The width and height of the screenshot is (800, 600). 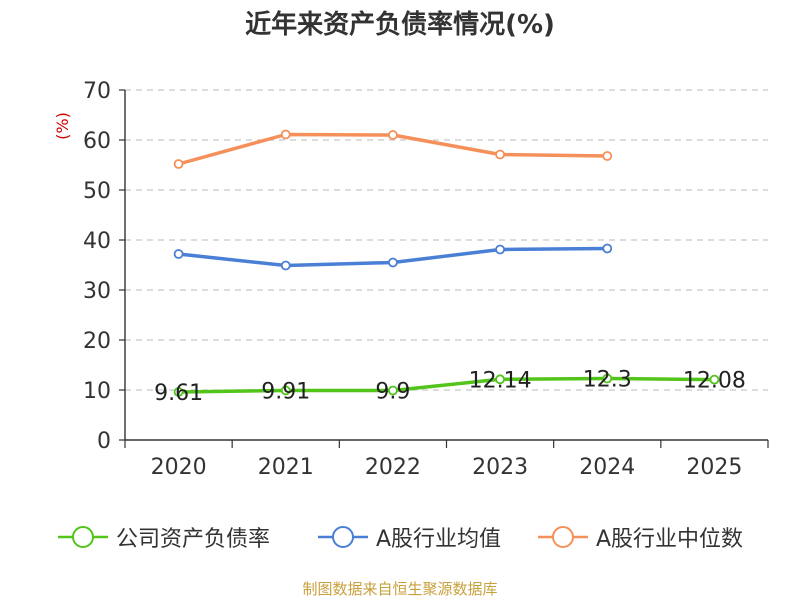 What do you see at coordinates (500, 249) in the screenshot?
I see `series-1-point-2023` at bounding box center [500, 249].